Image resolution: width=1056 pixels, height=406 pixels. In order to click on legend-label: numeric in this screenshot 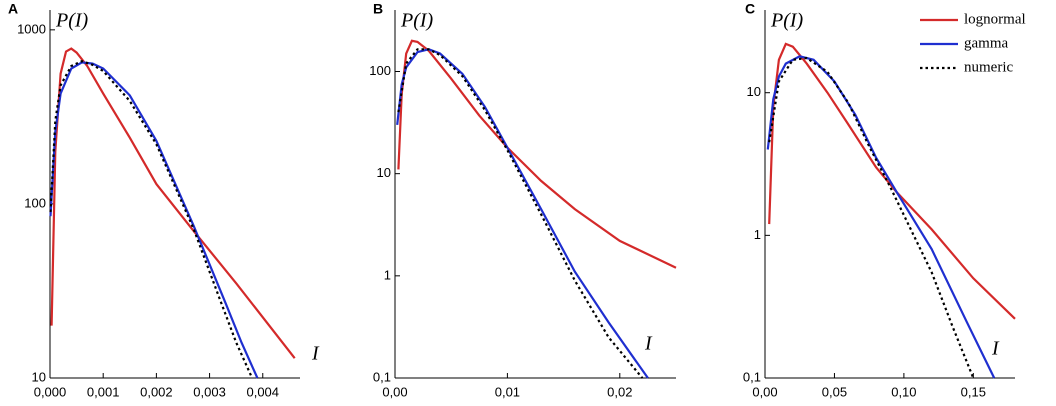, I will do `click(988, 67)`.